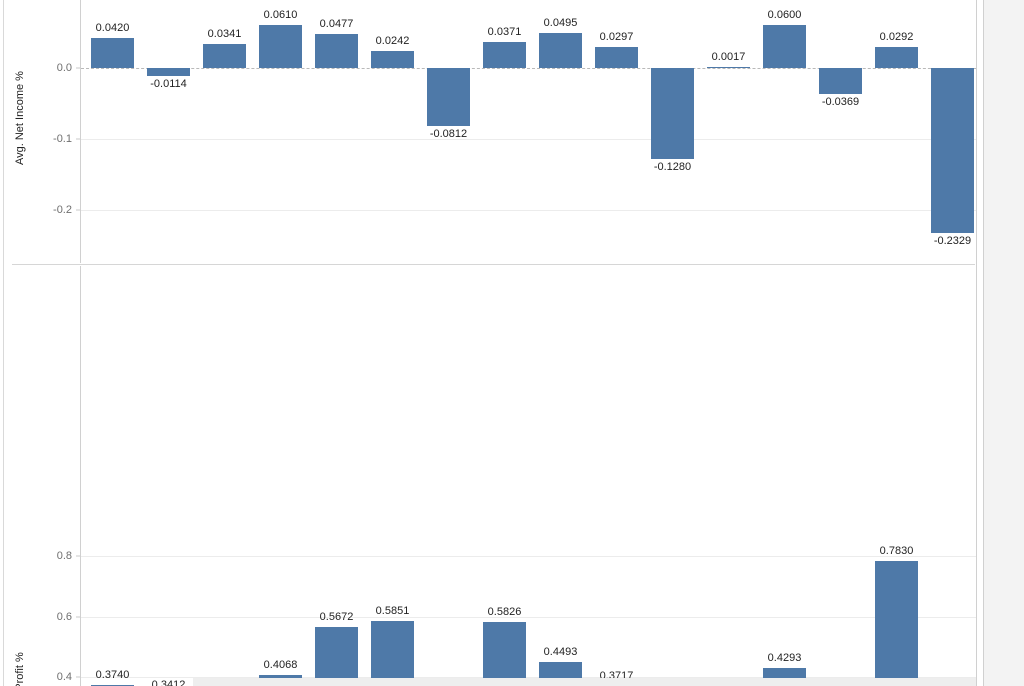 Image resolution: width=1024 pixels, height=686 pixels. Describe the element at coordinates (112, 675) in the screenshot. I see `bar-value-label: 0.3740` at that location.